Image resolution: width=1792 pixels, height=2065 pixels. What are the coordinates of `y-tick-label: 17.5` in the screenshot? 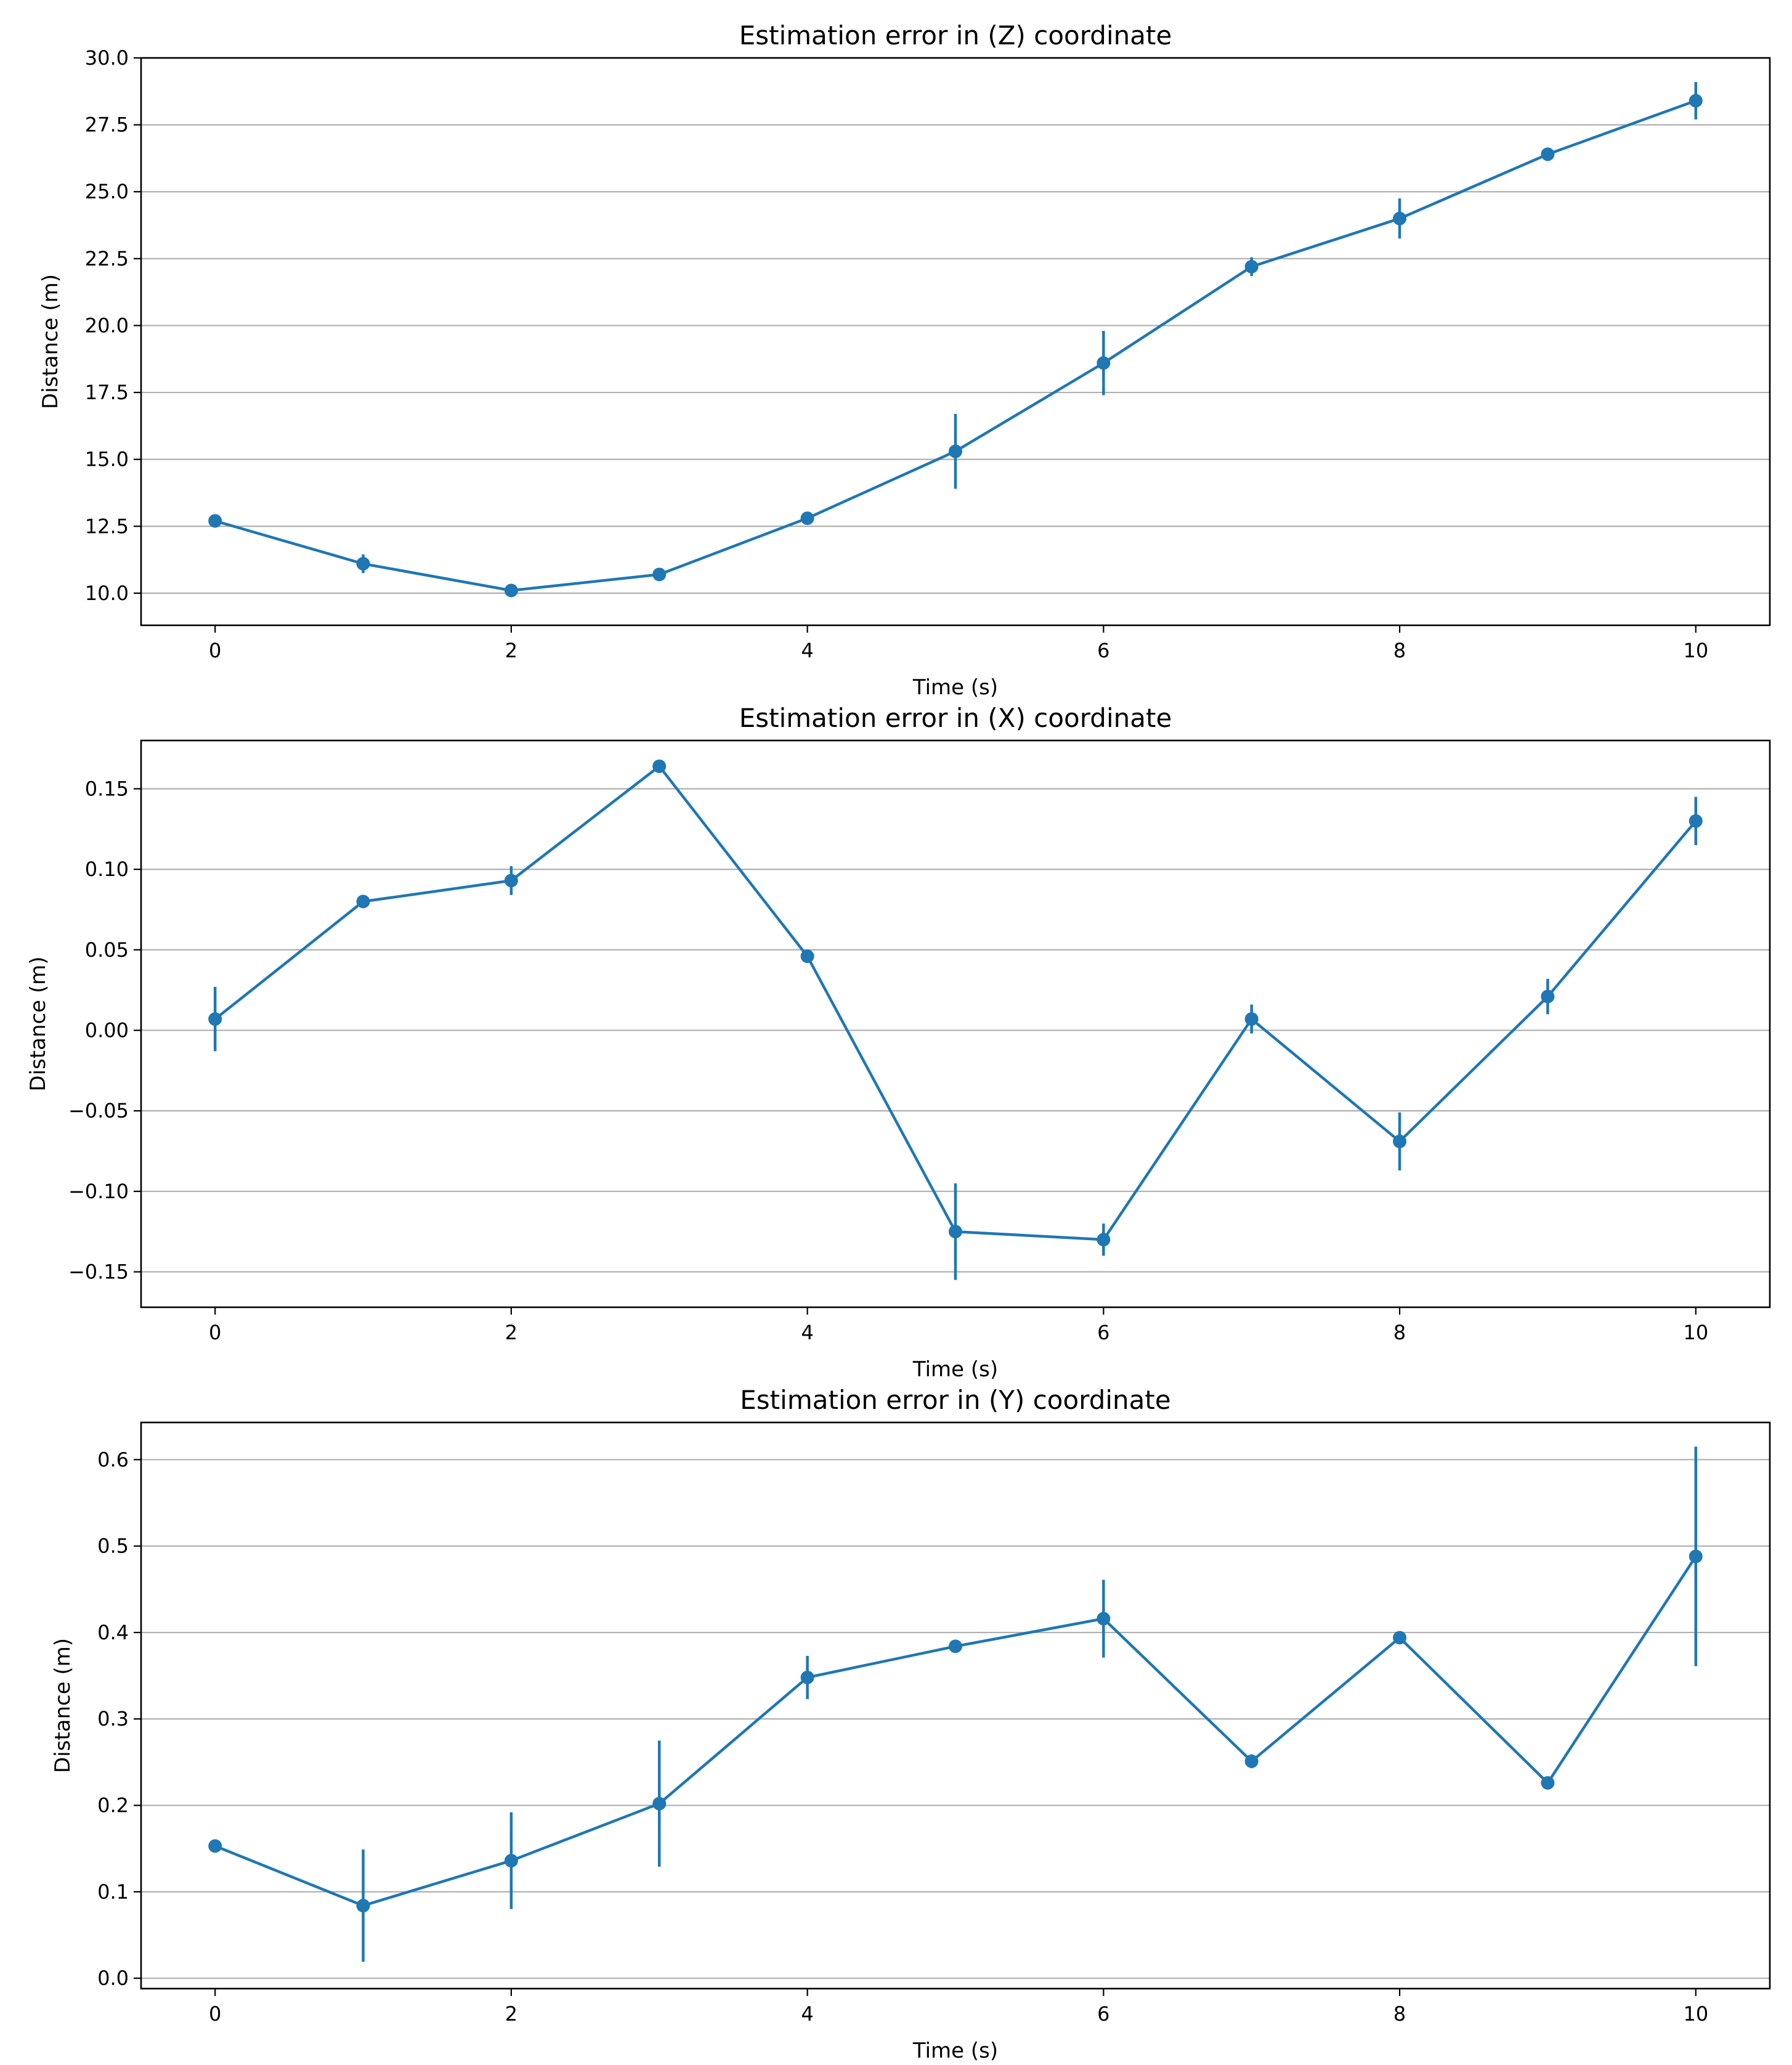 It's located at (107, 392).